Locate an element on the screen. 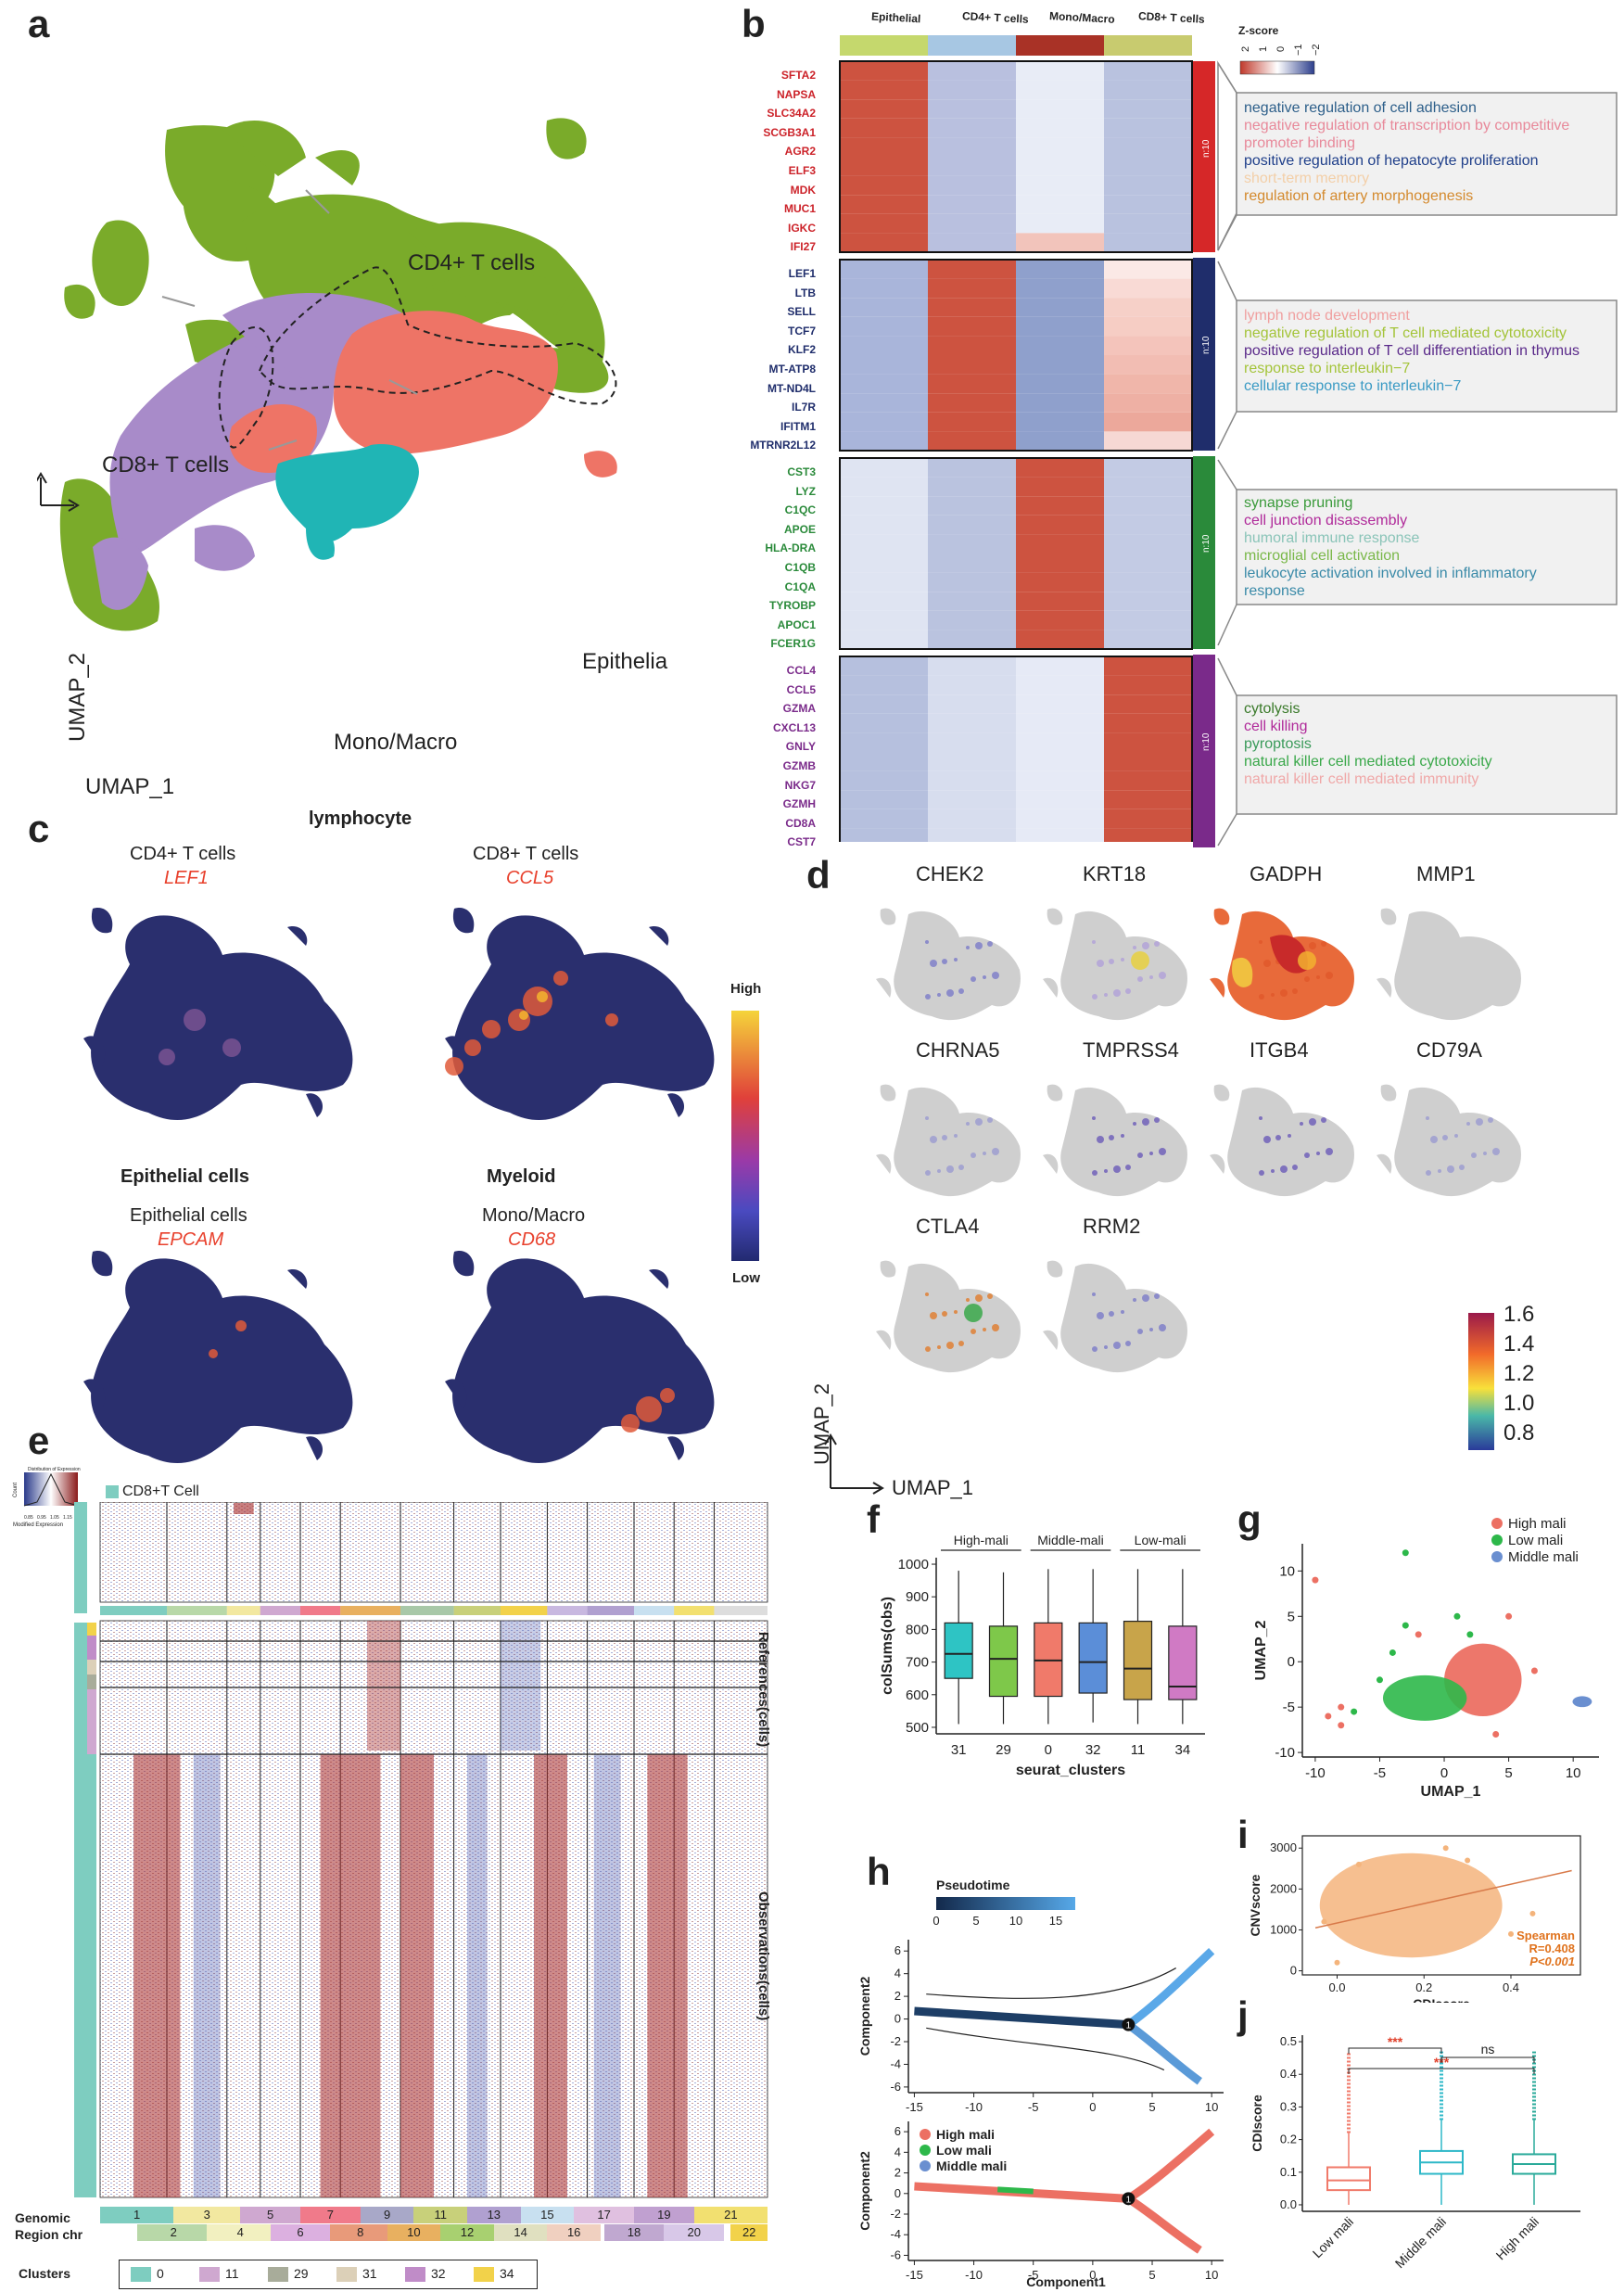  heatmap-gene-label: C1QC is located at coordinates (800, 510).